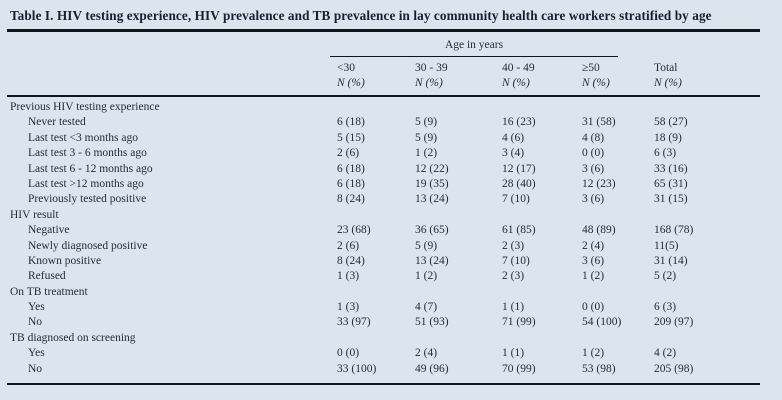  I want to click on value-cell: 5 (15), so click(351, 137).